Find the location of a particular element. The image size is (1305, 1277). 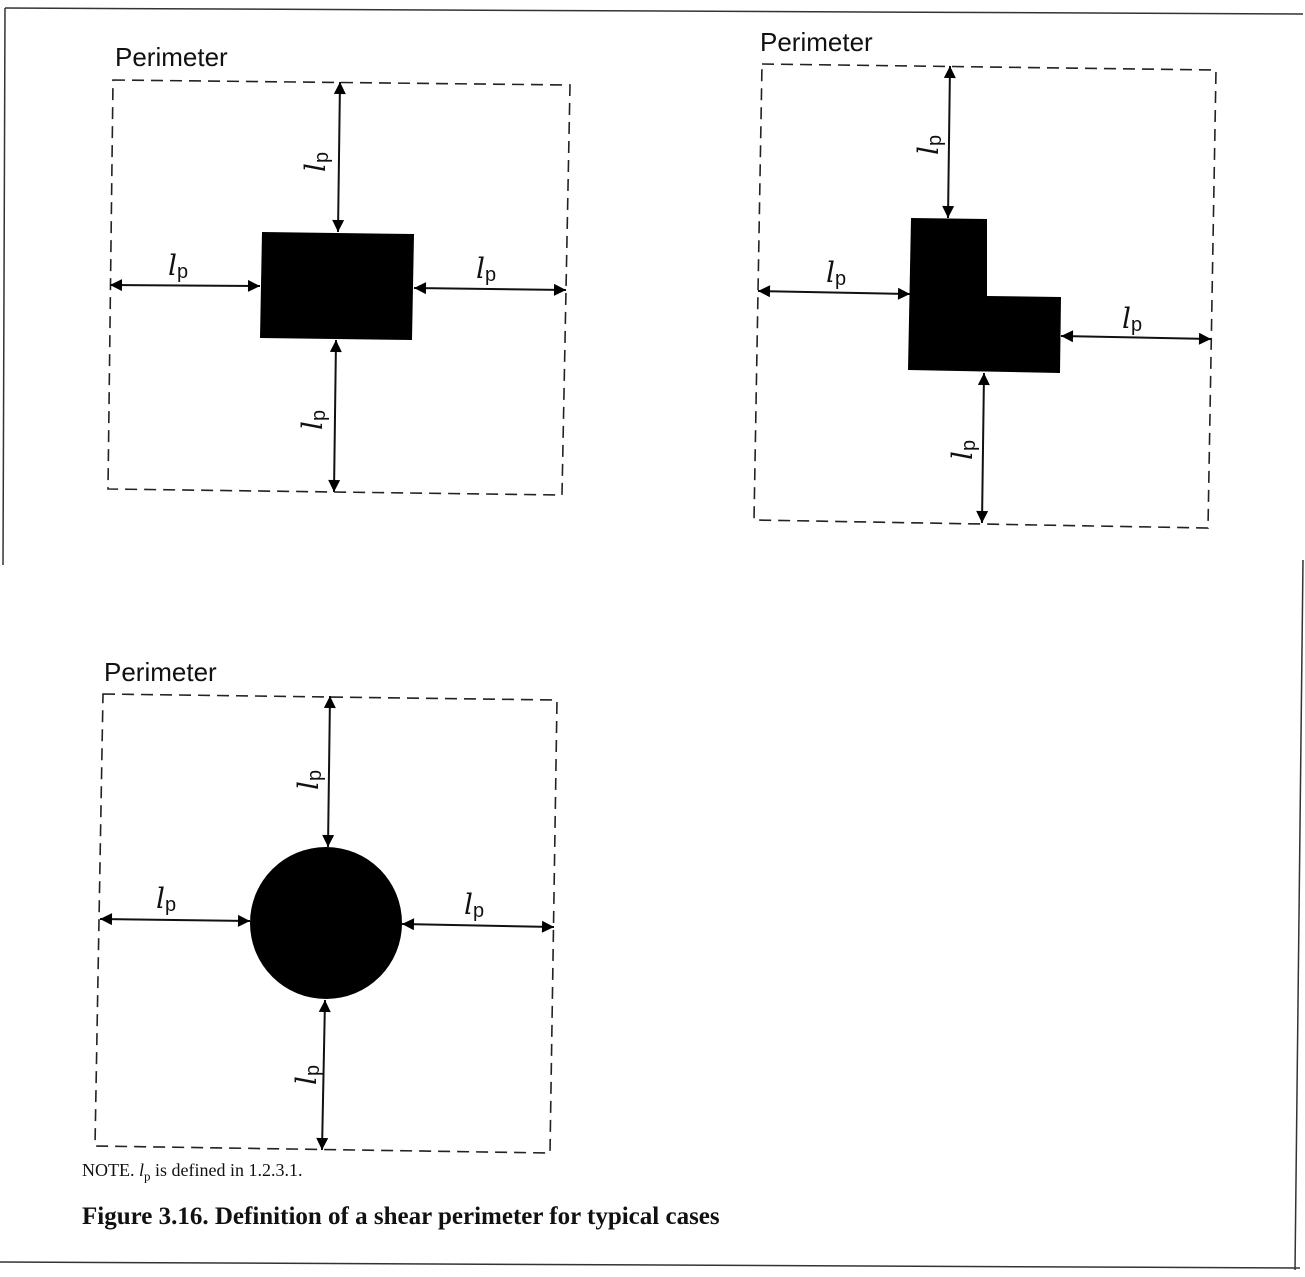

panel-square: Perimeter lp lp lp lp is located at coordinates (339, 269).